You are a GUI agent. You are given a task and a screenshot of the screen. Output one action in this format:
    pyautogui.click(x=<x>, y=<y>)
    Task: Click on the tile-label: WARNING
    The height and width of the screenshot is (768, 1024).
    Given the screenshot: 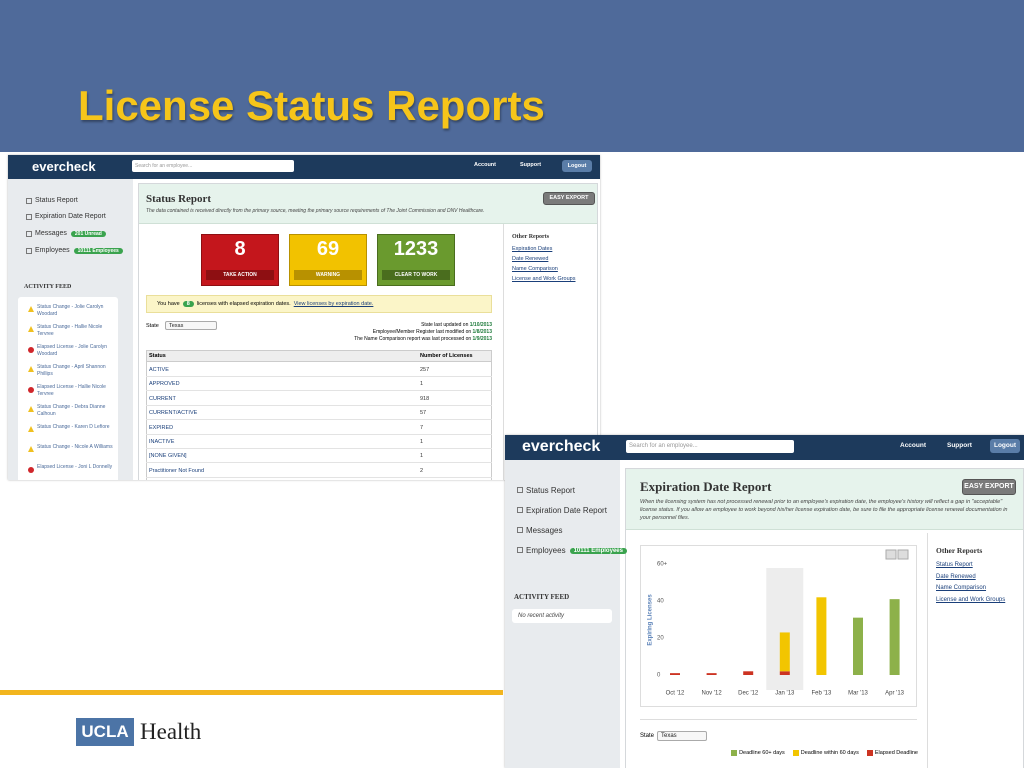 What is the action you would take?
    pyautogui.click(x=328, y=275)
    